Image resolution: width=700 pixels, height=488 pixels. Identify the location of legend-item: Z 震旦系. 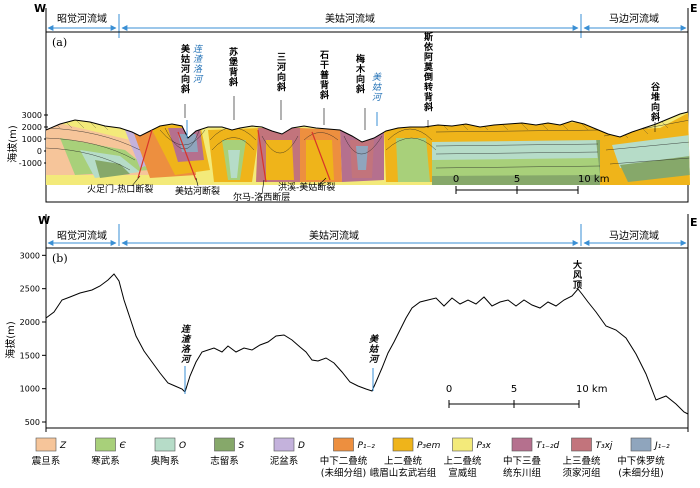
(49, 452).